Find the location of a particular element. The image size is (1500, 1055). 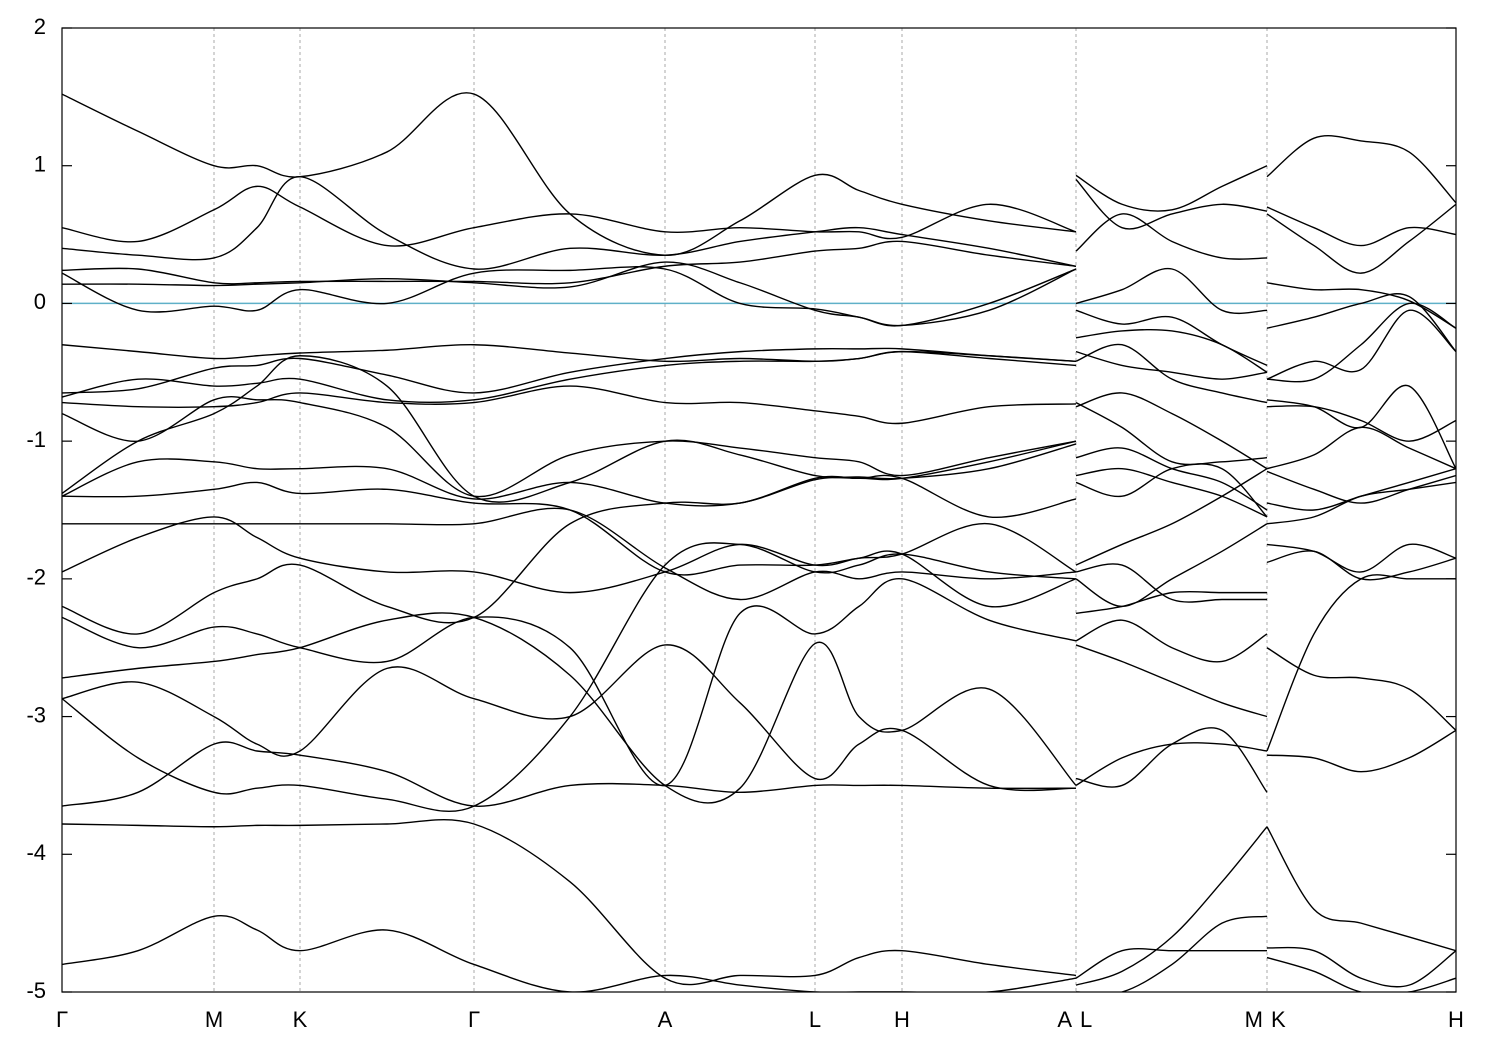

y-tick-label: -1 is located at coordinates (36, 439).